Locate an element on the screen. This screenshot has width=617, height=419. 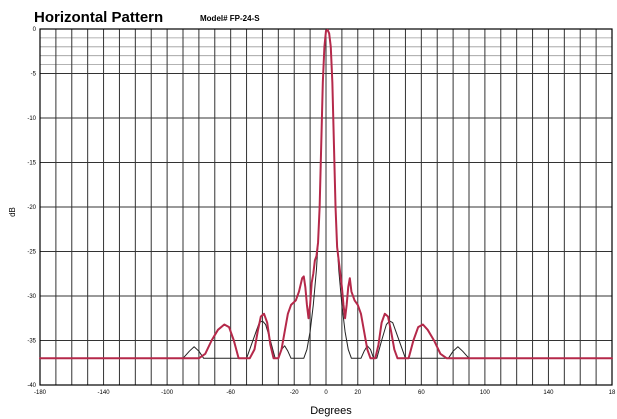
x-tick-label: 100 is located at coordinates (485, 393).